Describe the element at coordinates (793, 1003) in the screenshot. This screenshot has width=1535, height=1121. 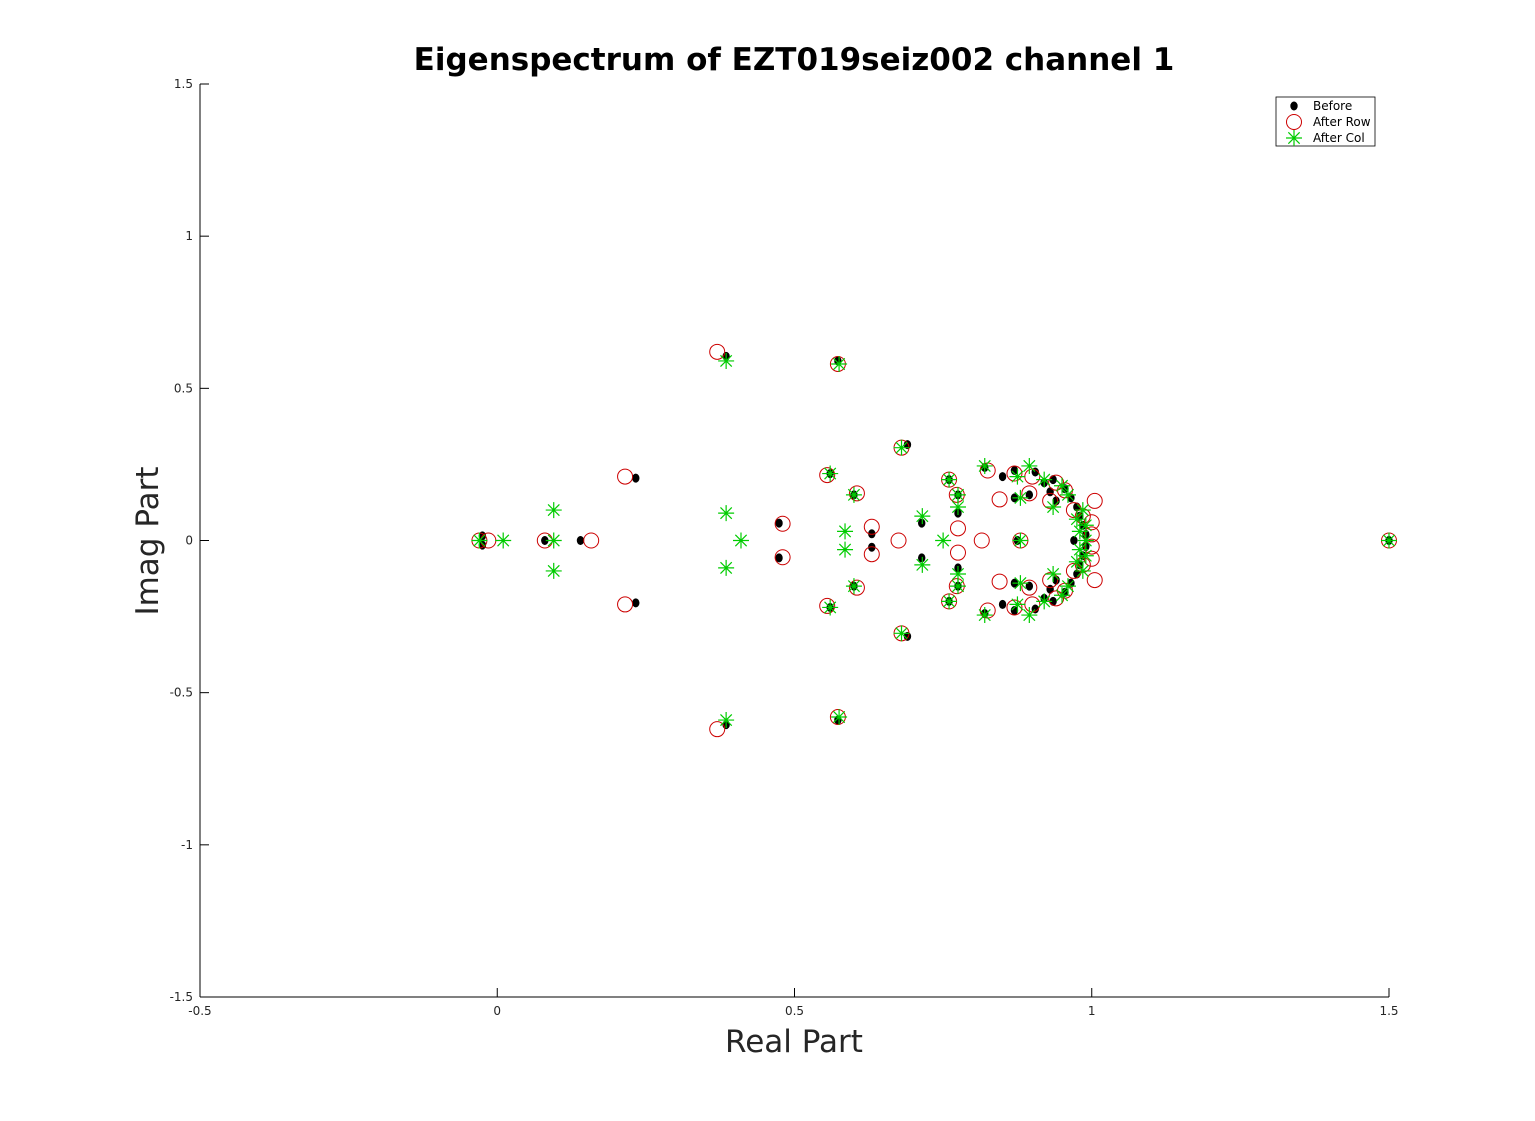
I see `x-ticks: -0.5 0 0.5 1 1.5` at that location.